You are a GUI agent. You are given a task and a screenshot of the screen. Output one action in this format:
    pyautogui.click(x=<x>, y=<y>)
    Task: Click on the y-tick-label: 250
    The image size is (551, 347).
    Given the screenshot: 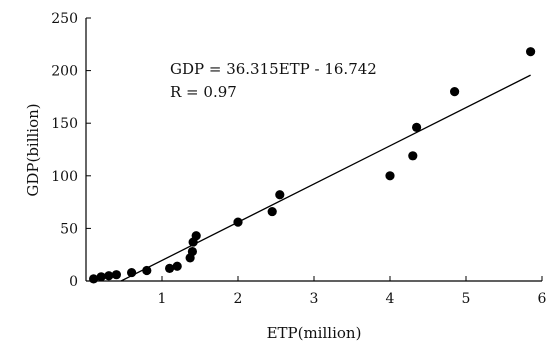 What is the action you would take?
    pyautogui.click(x=64, y=19)
    